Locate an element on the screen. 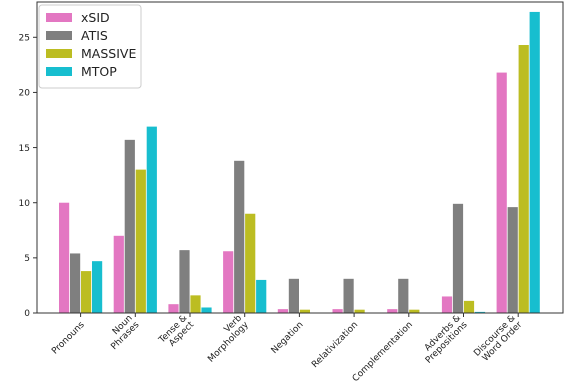 This screenshot has width=564, height=390. legend-swatch-mtop is located at coordinates (59, 71).